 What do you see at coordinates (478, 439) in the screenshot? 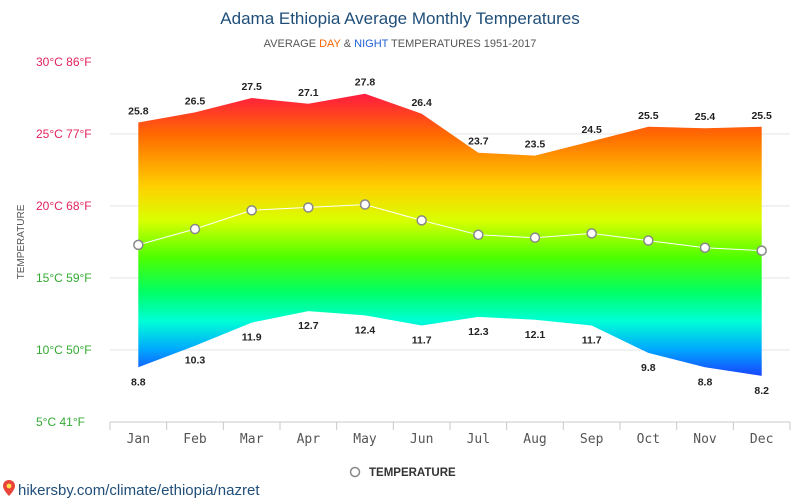
I see `x-tick-label: Jul` at bounding box center [478, 439].